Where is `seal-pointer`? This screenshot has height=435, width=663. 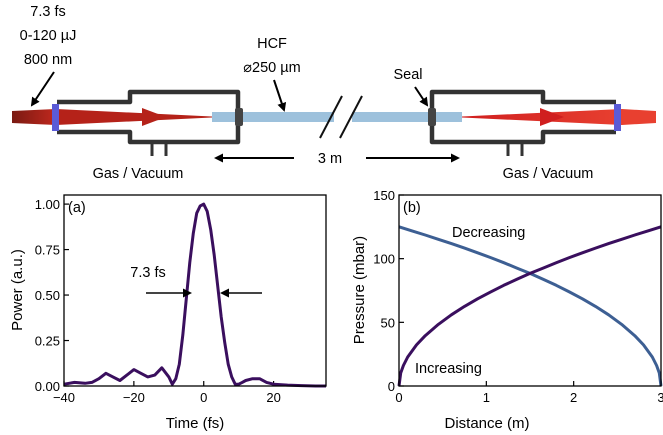 seal-pointer is located at coordinates (421, 96).